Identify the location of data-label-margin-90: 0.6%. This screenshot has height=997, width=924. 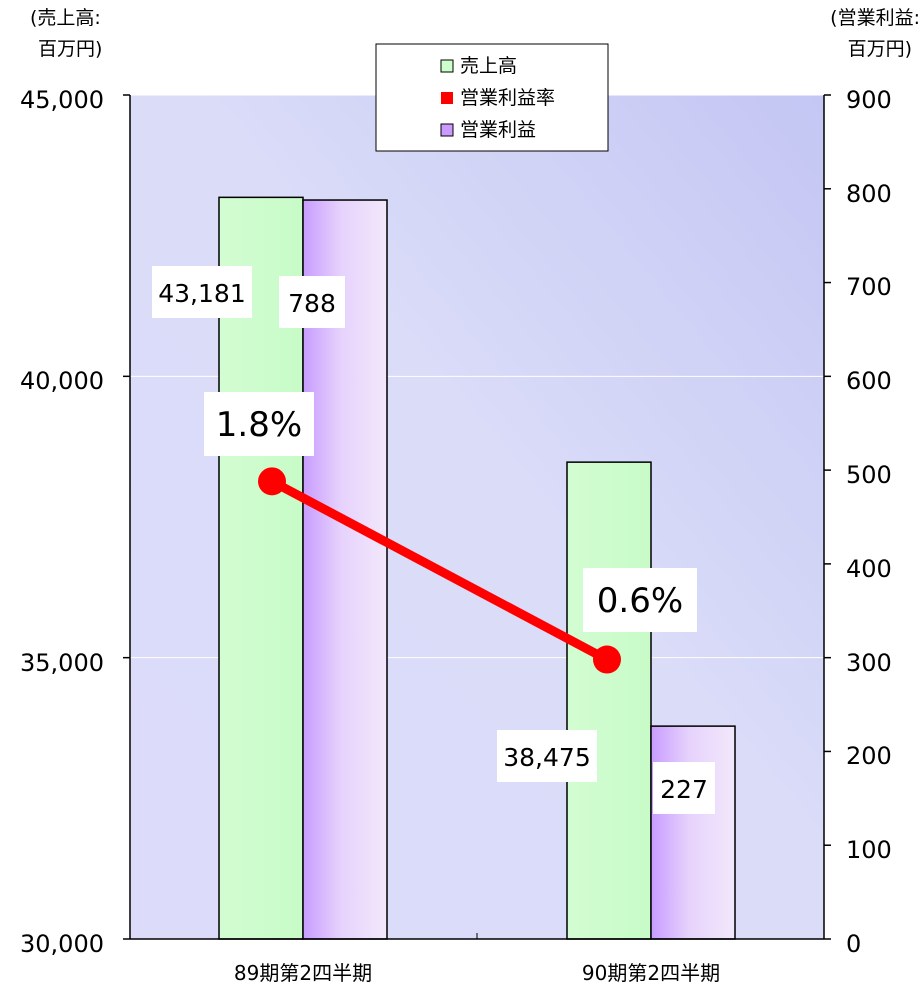
(640, 600).